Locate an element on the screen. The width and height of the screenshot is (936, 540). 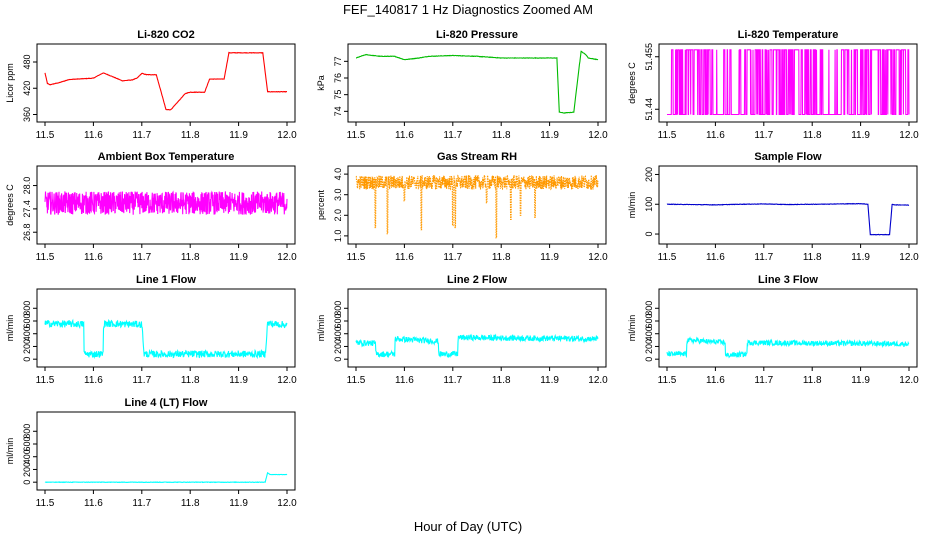
chart-title: Line 1 Flow is located at coordinates (166, 280).